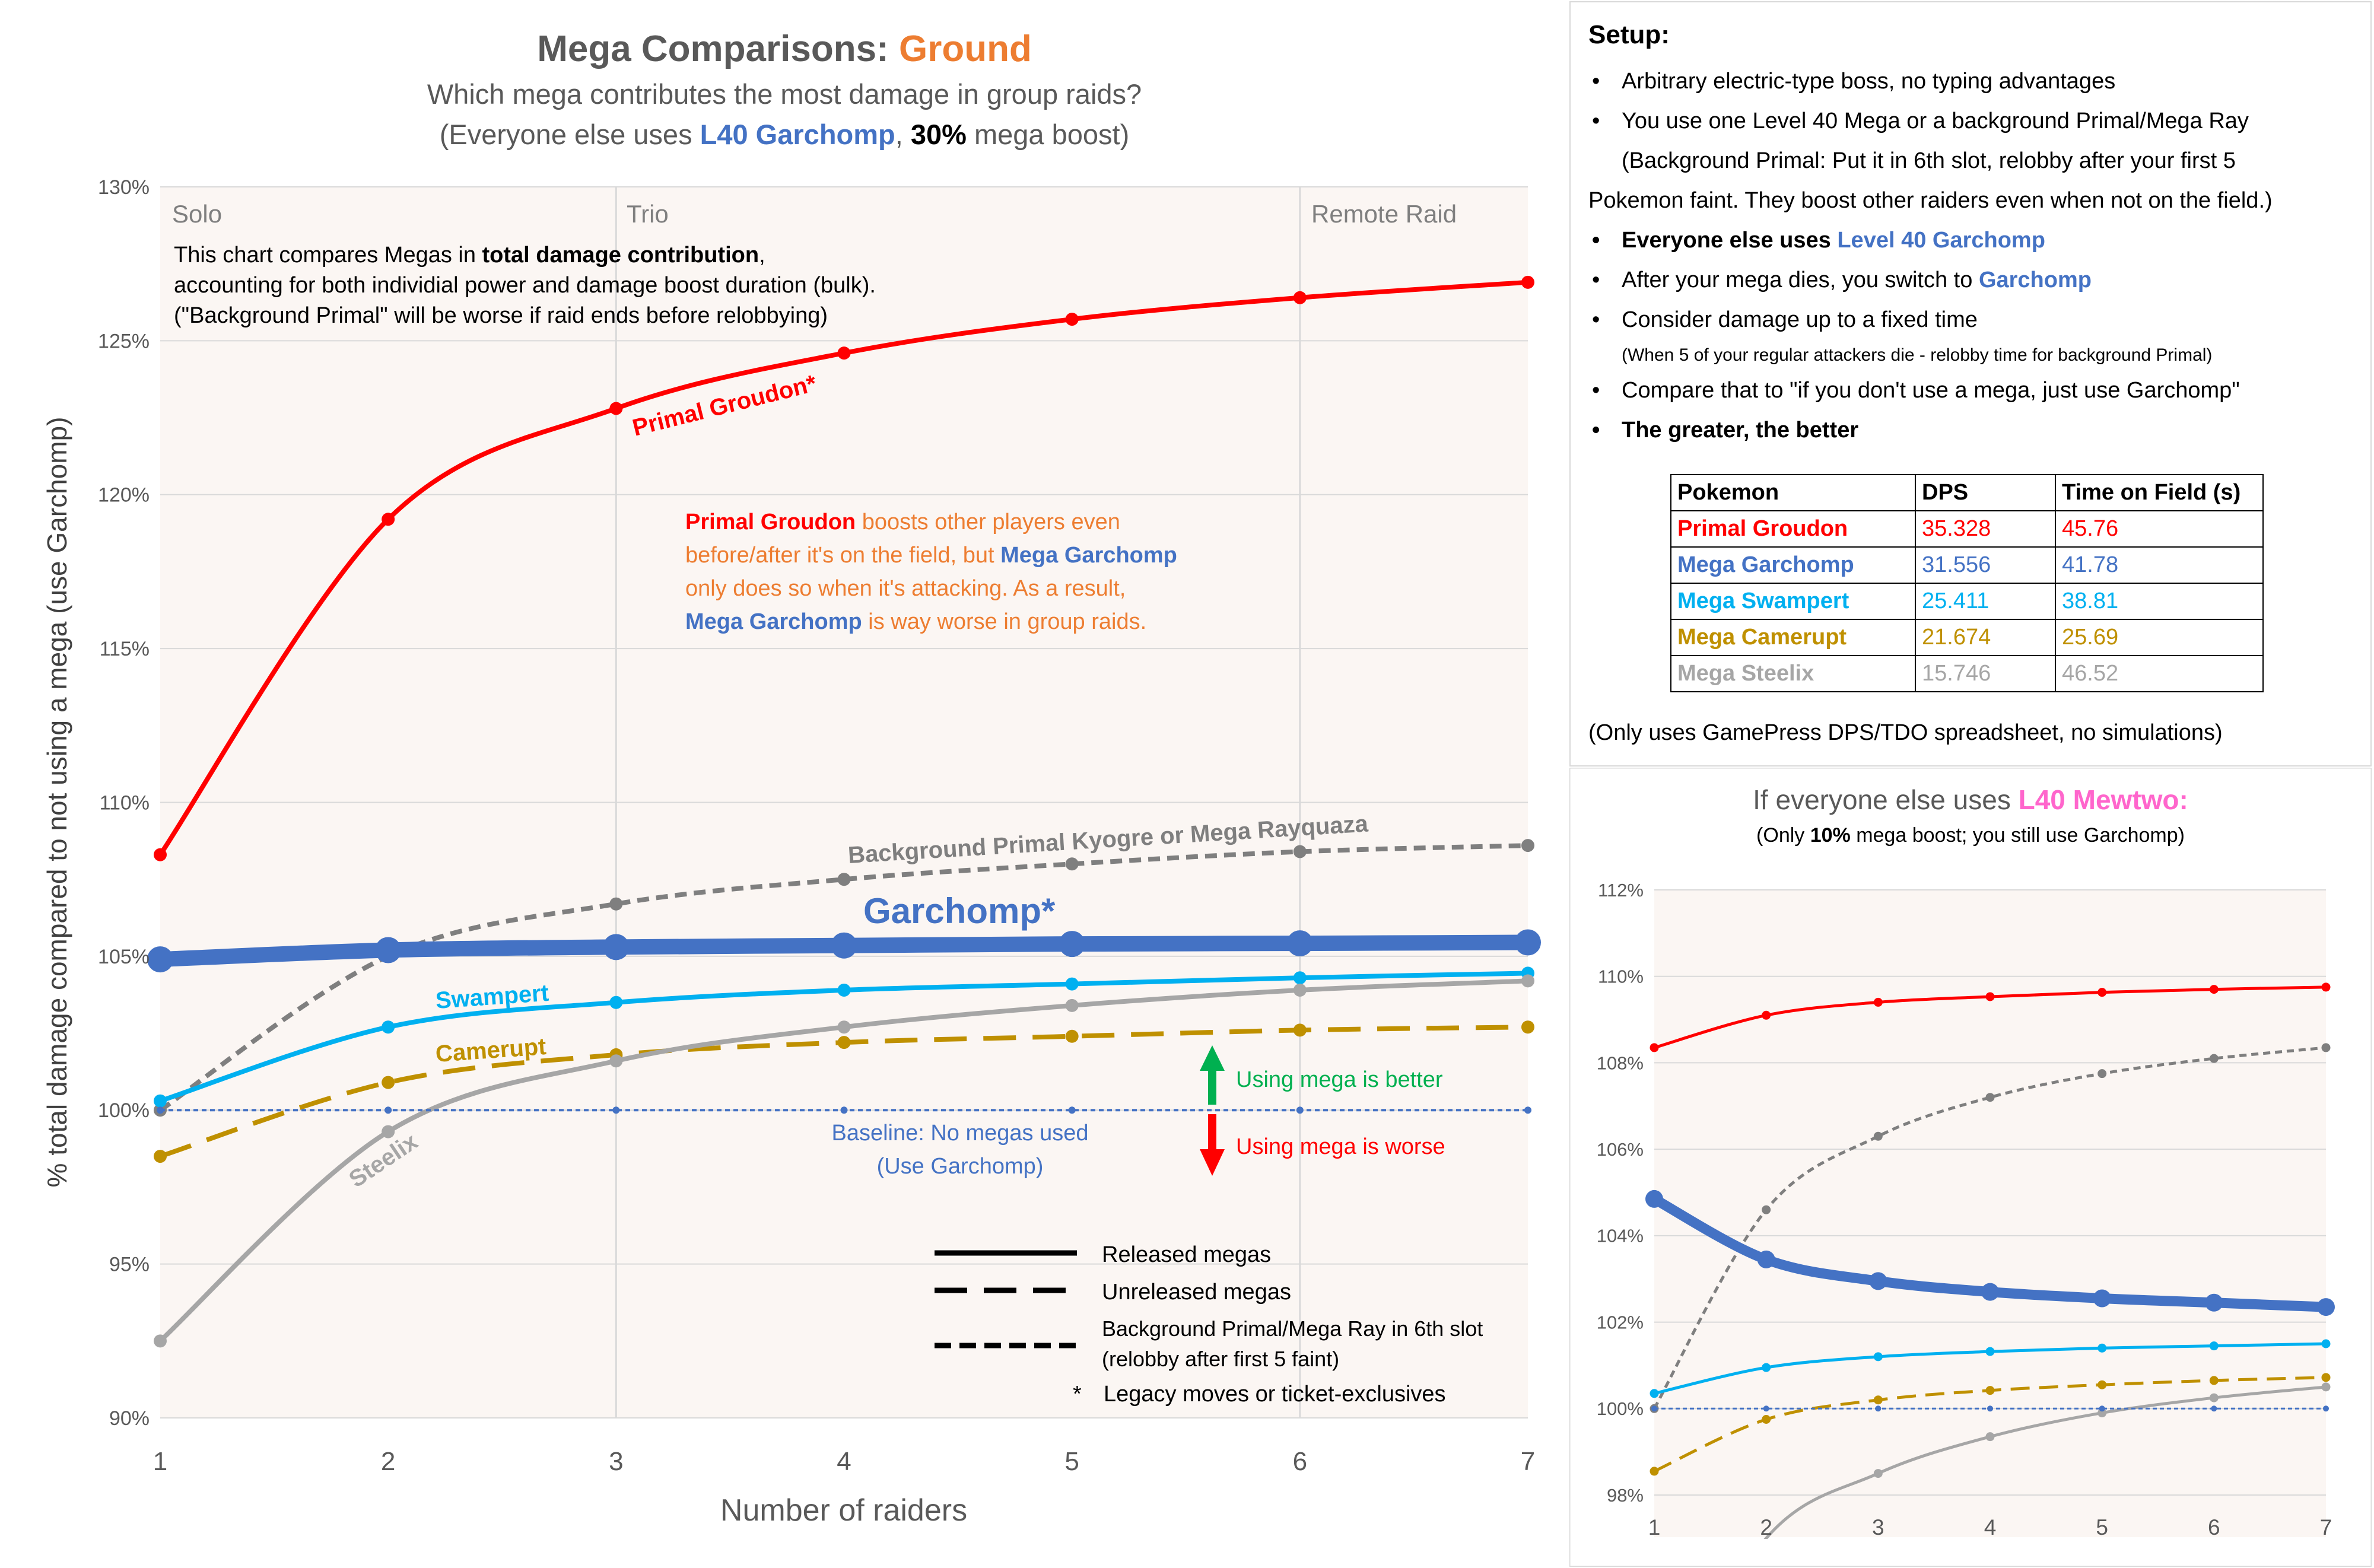 This screenshot has height=1568, width=2374. Describe the element at coordinates (1793, 492) in the screenshot. I see `dps-table-header-cell: Pokemon` at that location.